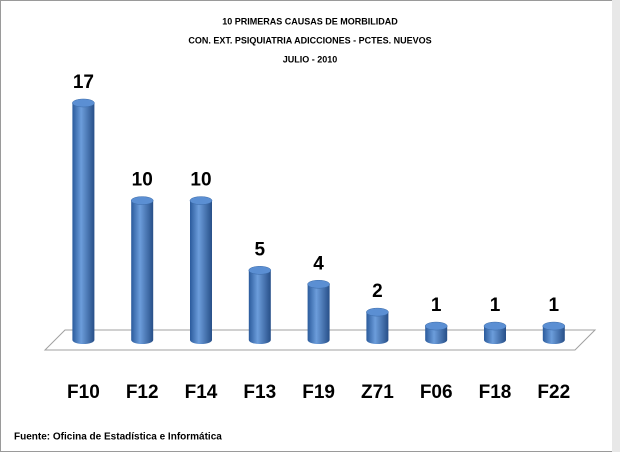 This screenshot has height=452, width=620. Describe the element at coordinates (616, 226) in the screenshot. I see `scroll-edge` at that location.